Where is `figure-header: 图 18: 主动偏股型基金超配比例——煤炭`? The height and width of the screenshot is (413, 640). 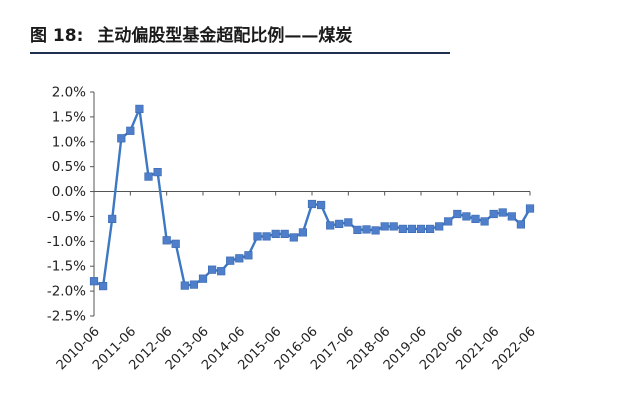 figure-header: 图 18: 主动偏股型基金超配比例——煤炭 is located at coordinates (240, 33).